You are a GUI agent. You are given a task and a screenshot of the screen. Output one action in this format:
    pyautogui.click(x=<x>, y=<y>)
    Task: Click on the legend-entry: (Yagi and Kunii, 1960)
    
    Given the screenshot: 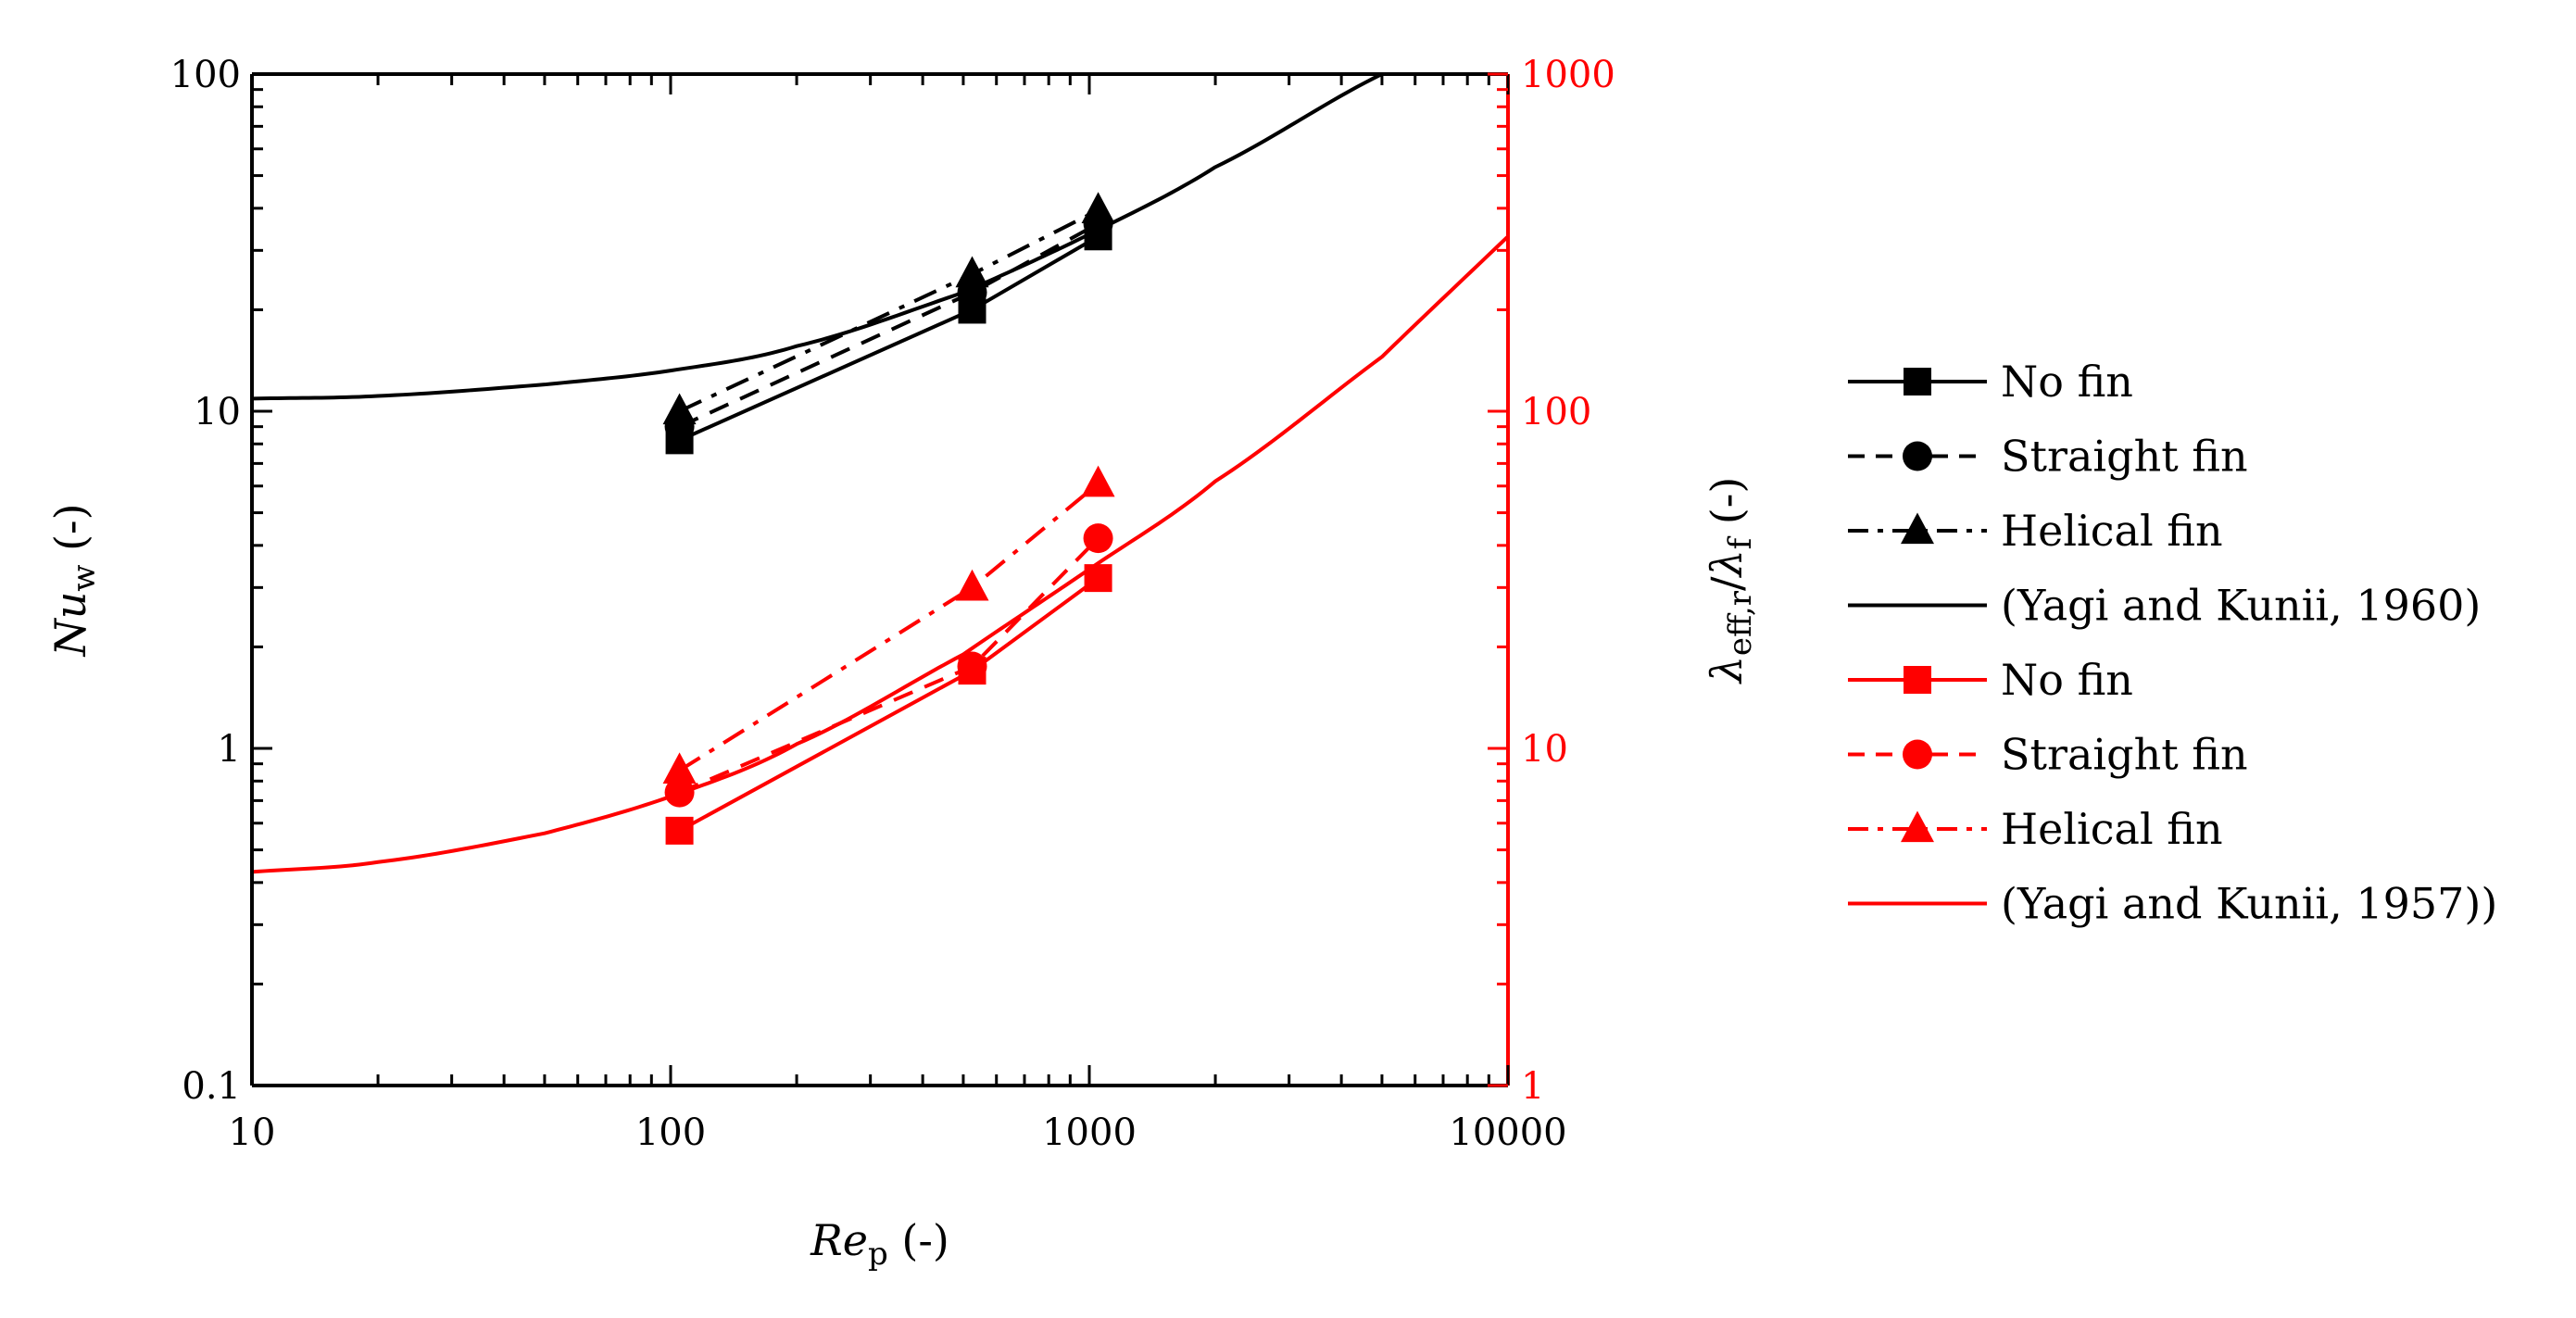 What is the action you would take?
    pyautogui.click(x=2164, y=606)
    